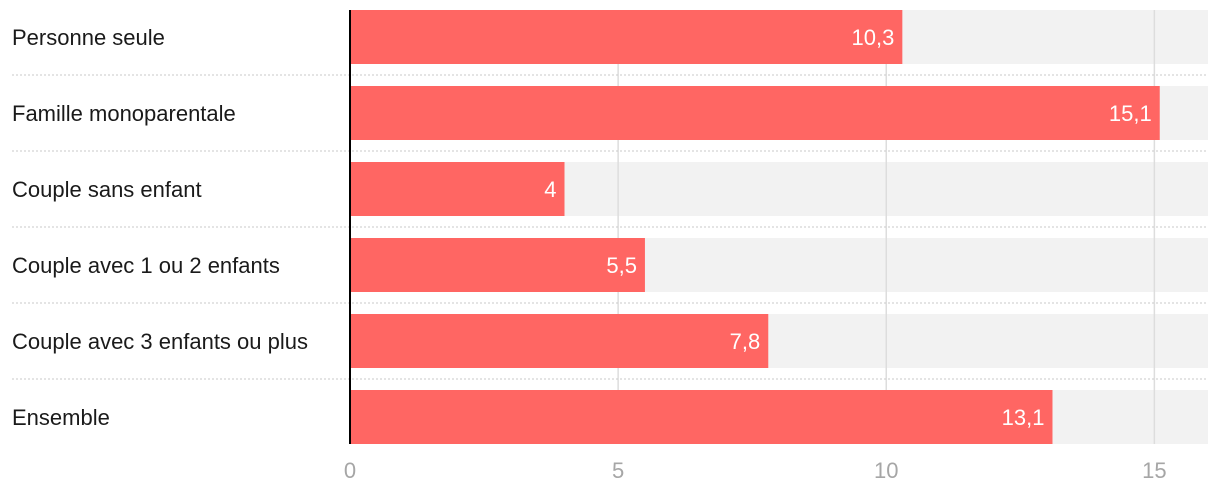 Image resolution: width=1220 pixels, height=495 pixels. Describe the element at coordinates (618, 470) in the screenshot. I see `x-tick-label: 5` at that location.